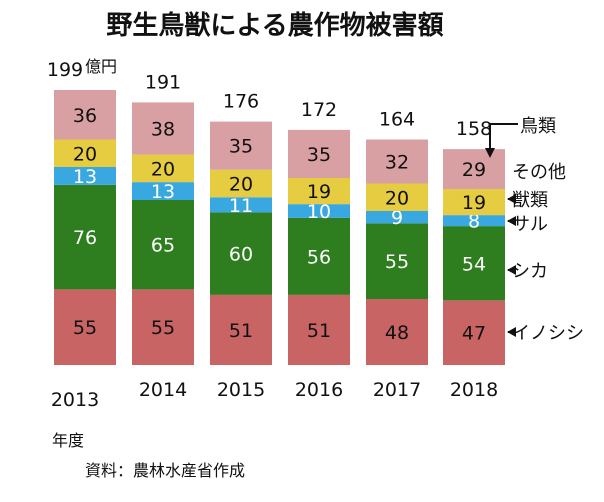 The image size is (604, 502). I want to click on segment-value-label: 10, so click(319, 212).